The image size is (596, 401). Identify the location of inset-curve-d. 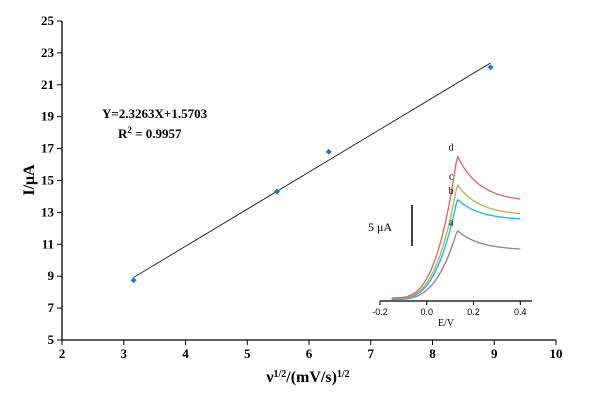
(456, 227).